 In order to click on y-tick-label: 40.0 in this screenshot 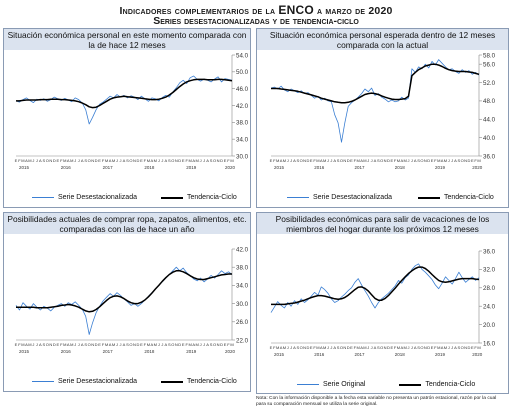, I will do `click(489, 138)`.